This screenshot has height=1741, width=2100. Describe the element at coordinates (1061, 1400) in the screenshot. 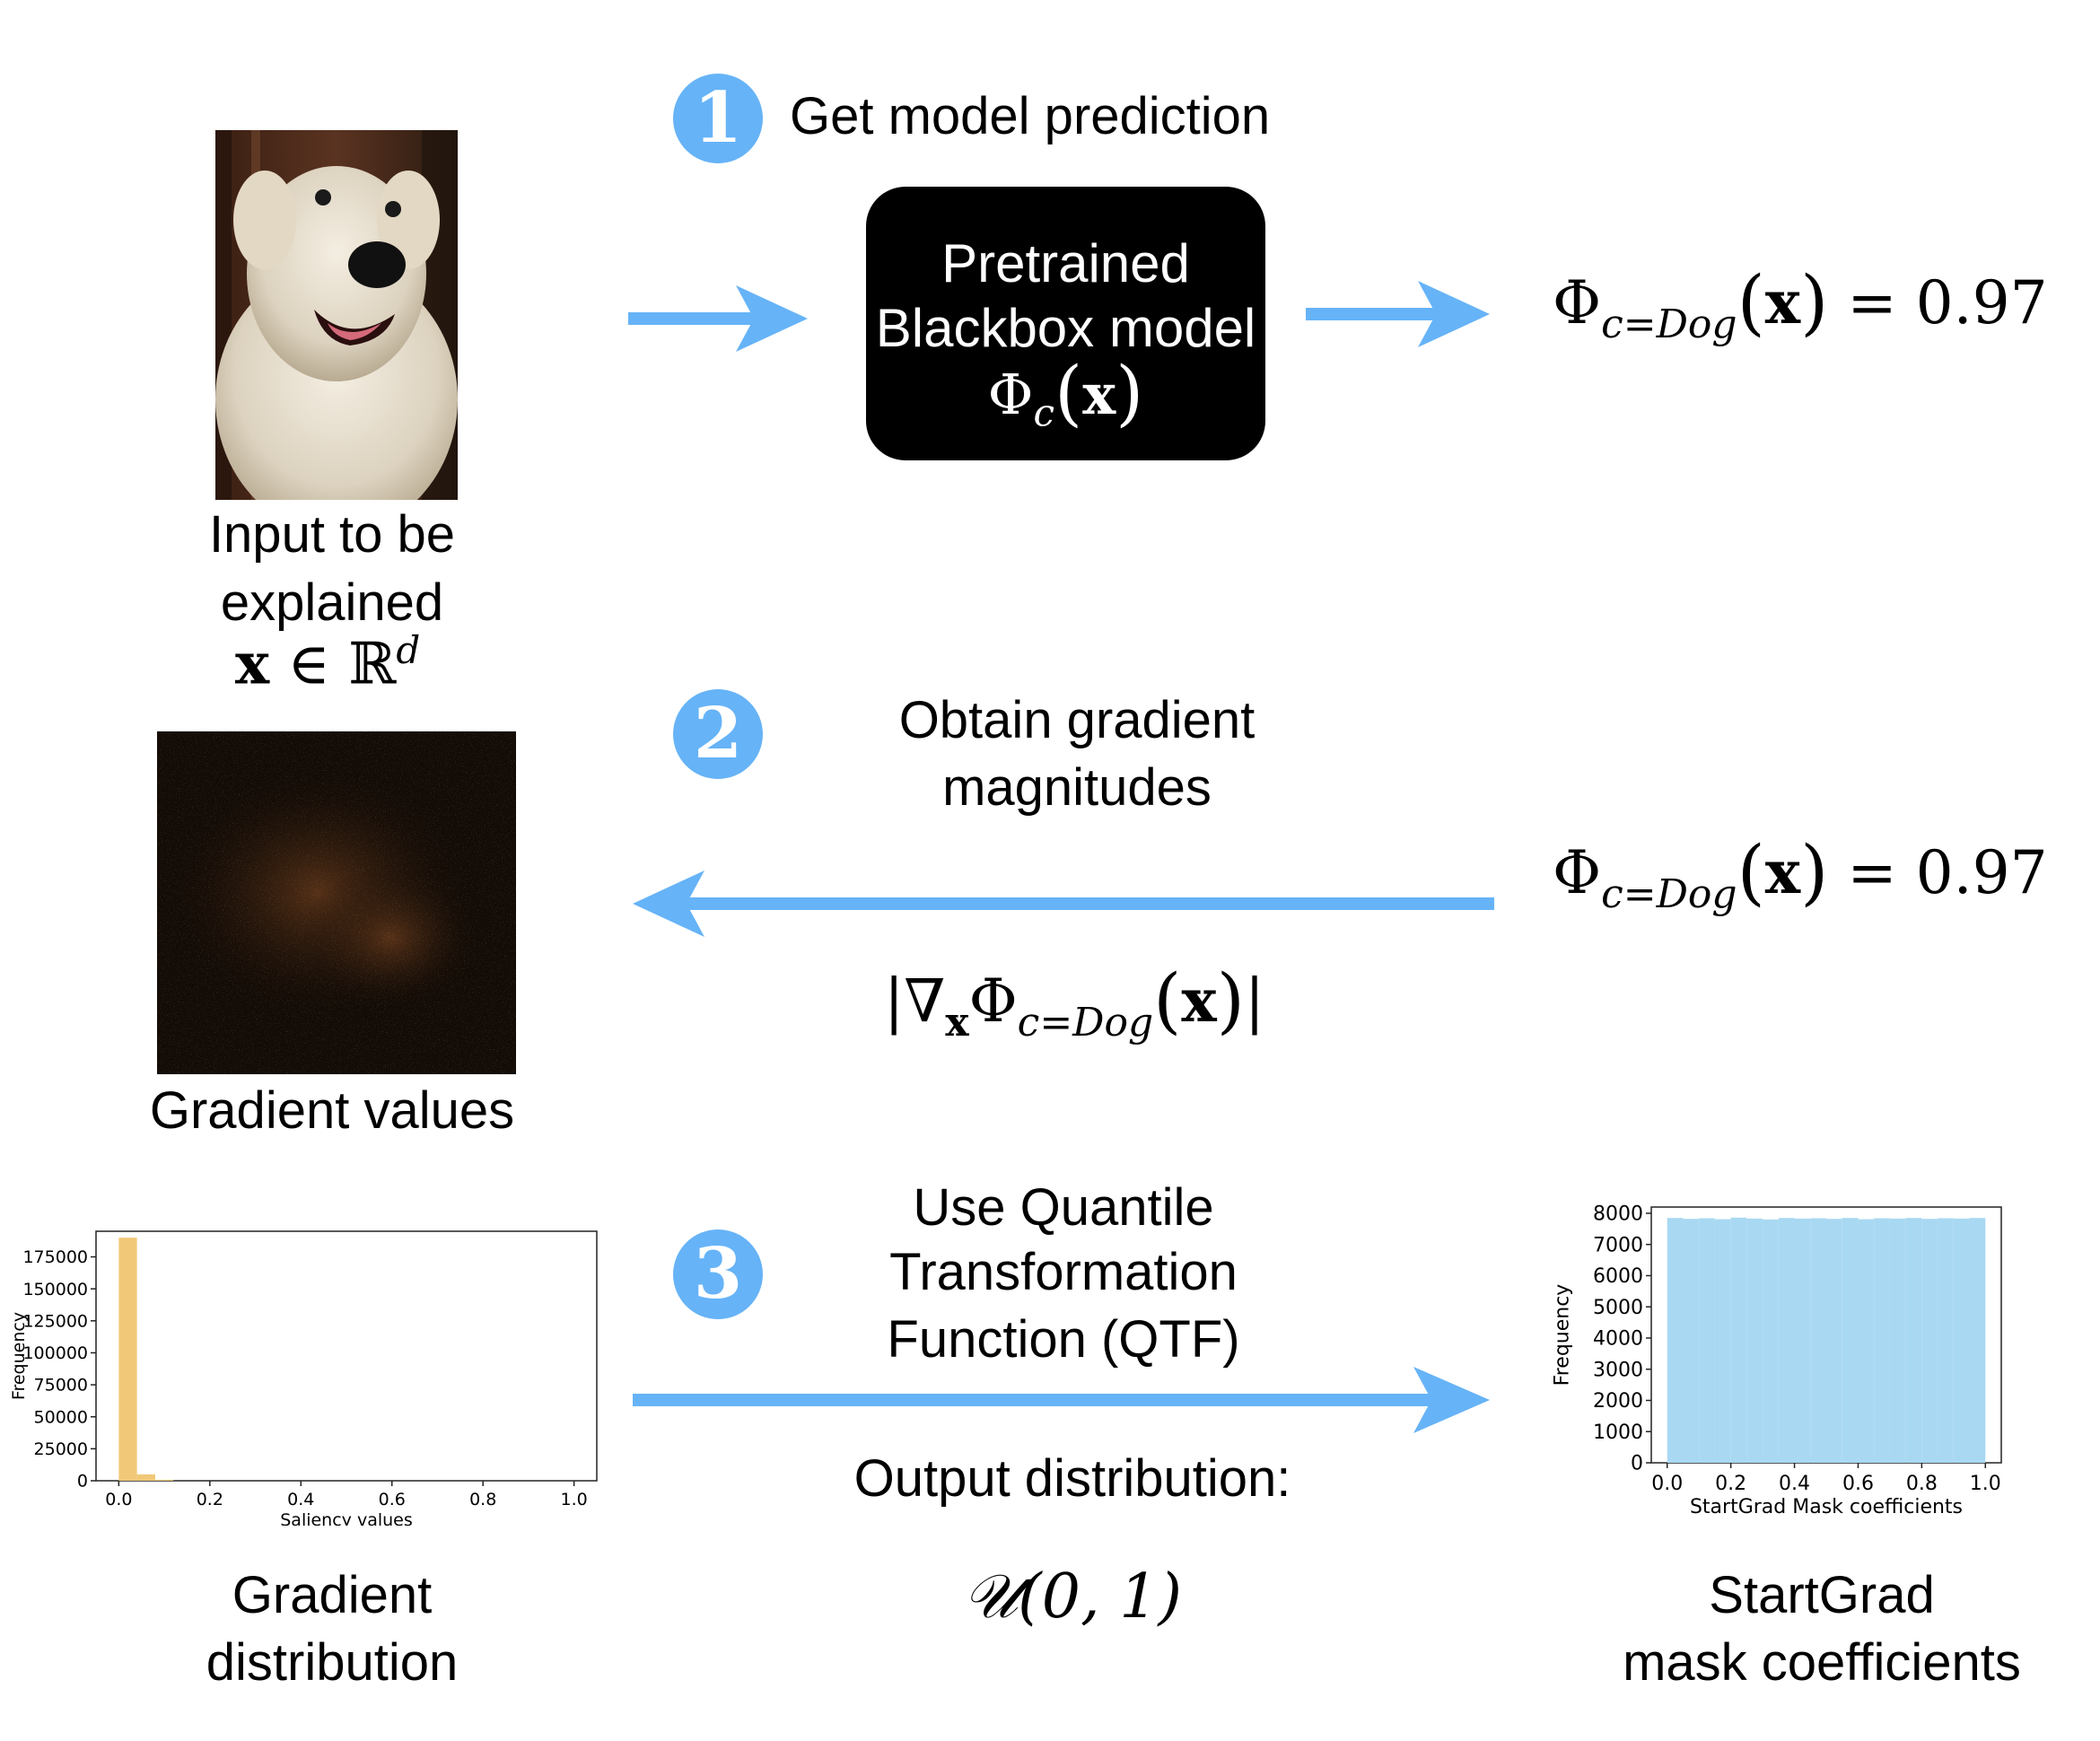

I see `arrow-qtf` at that location.